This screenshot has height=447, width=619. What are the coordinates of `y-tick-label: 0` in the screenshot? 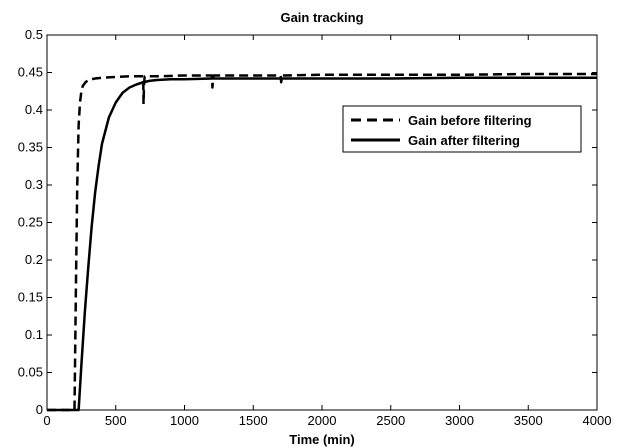 It's located at (39, 409).